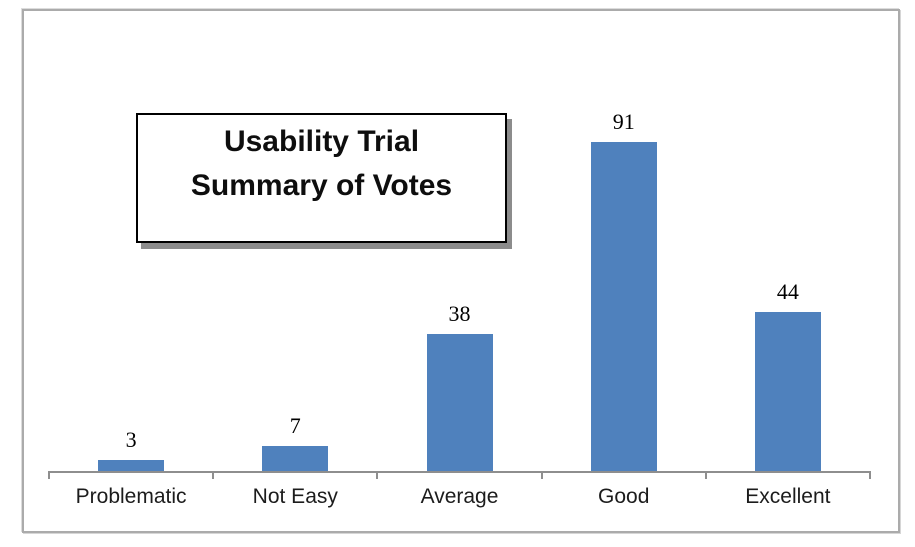  Describe the element at coordinates (321, 141) in the screenshot. I see `chart-title-line-1: Usability Trial` at that location.